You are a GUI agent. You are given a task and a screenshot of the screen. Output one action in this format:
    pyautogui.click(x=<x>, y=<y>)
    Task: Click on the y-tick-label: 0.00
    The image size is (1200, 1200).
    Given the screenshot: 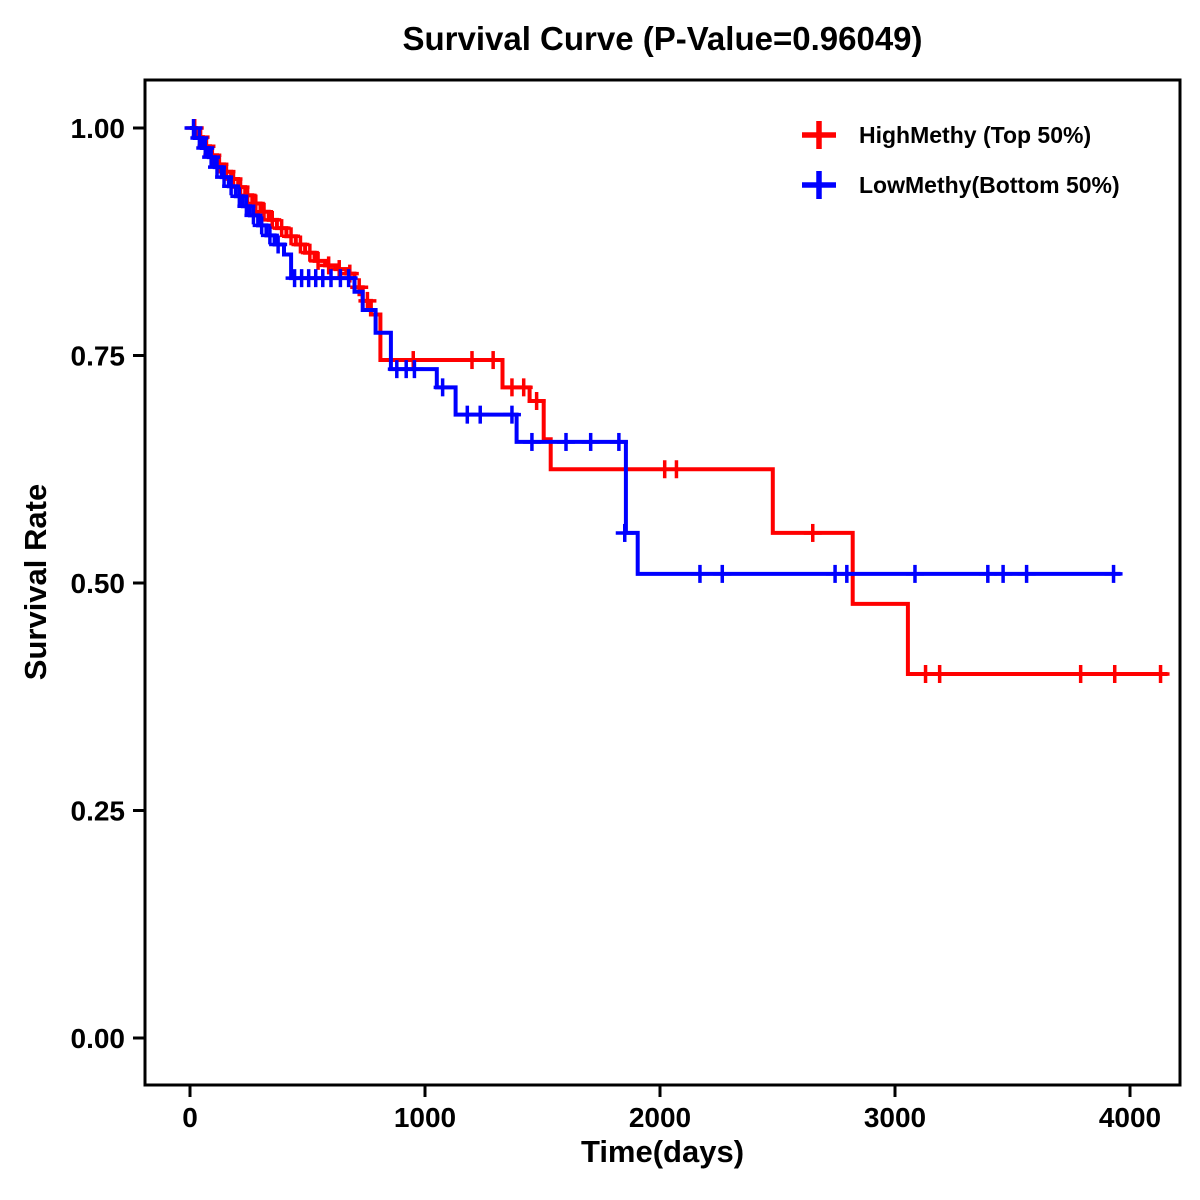 What is the action you would take?
    pyautogui.click(x=98, y=1038)
    